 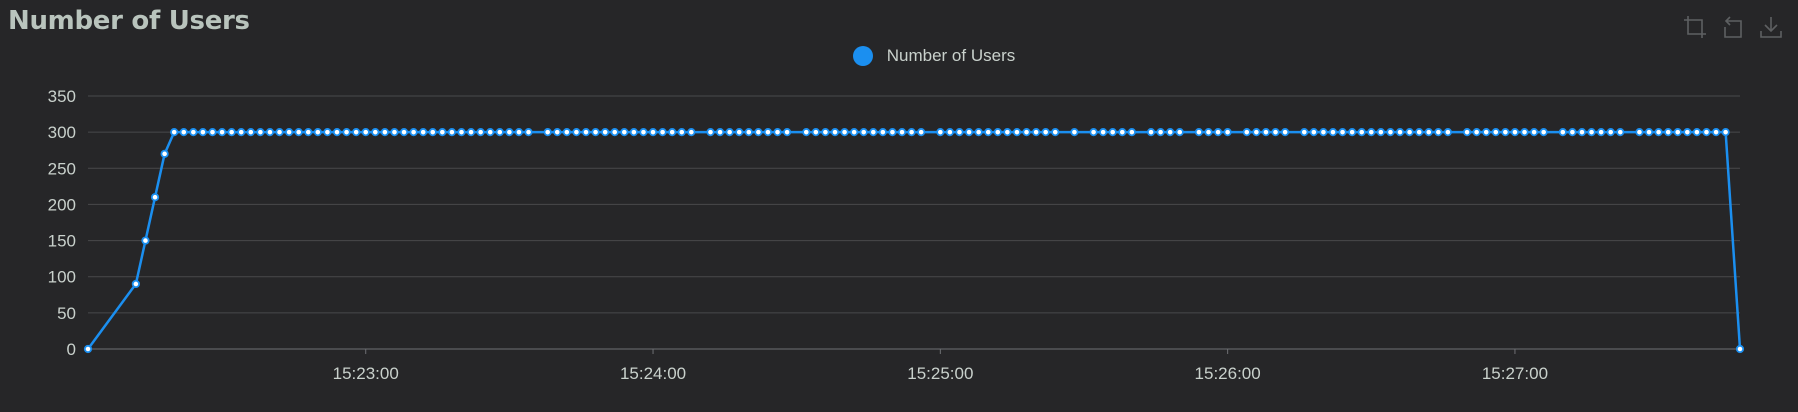 I want to click on x-tick-label: 15:26:00, so click(x=1228, y=373).